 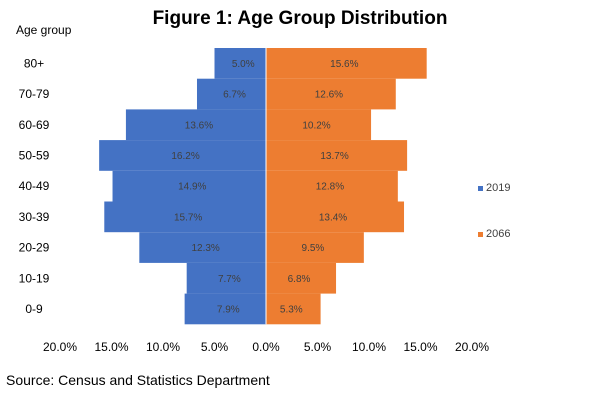 I want to click on data-label-2066-0-9: 5.3%, so click(x=291, y=309).